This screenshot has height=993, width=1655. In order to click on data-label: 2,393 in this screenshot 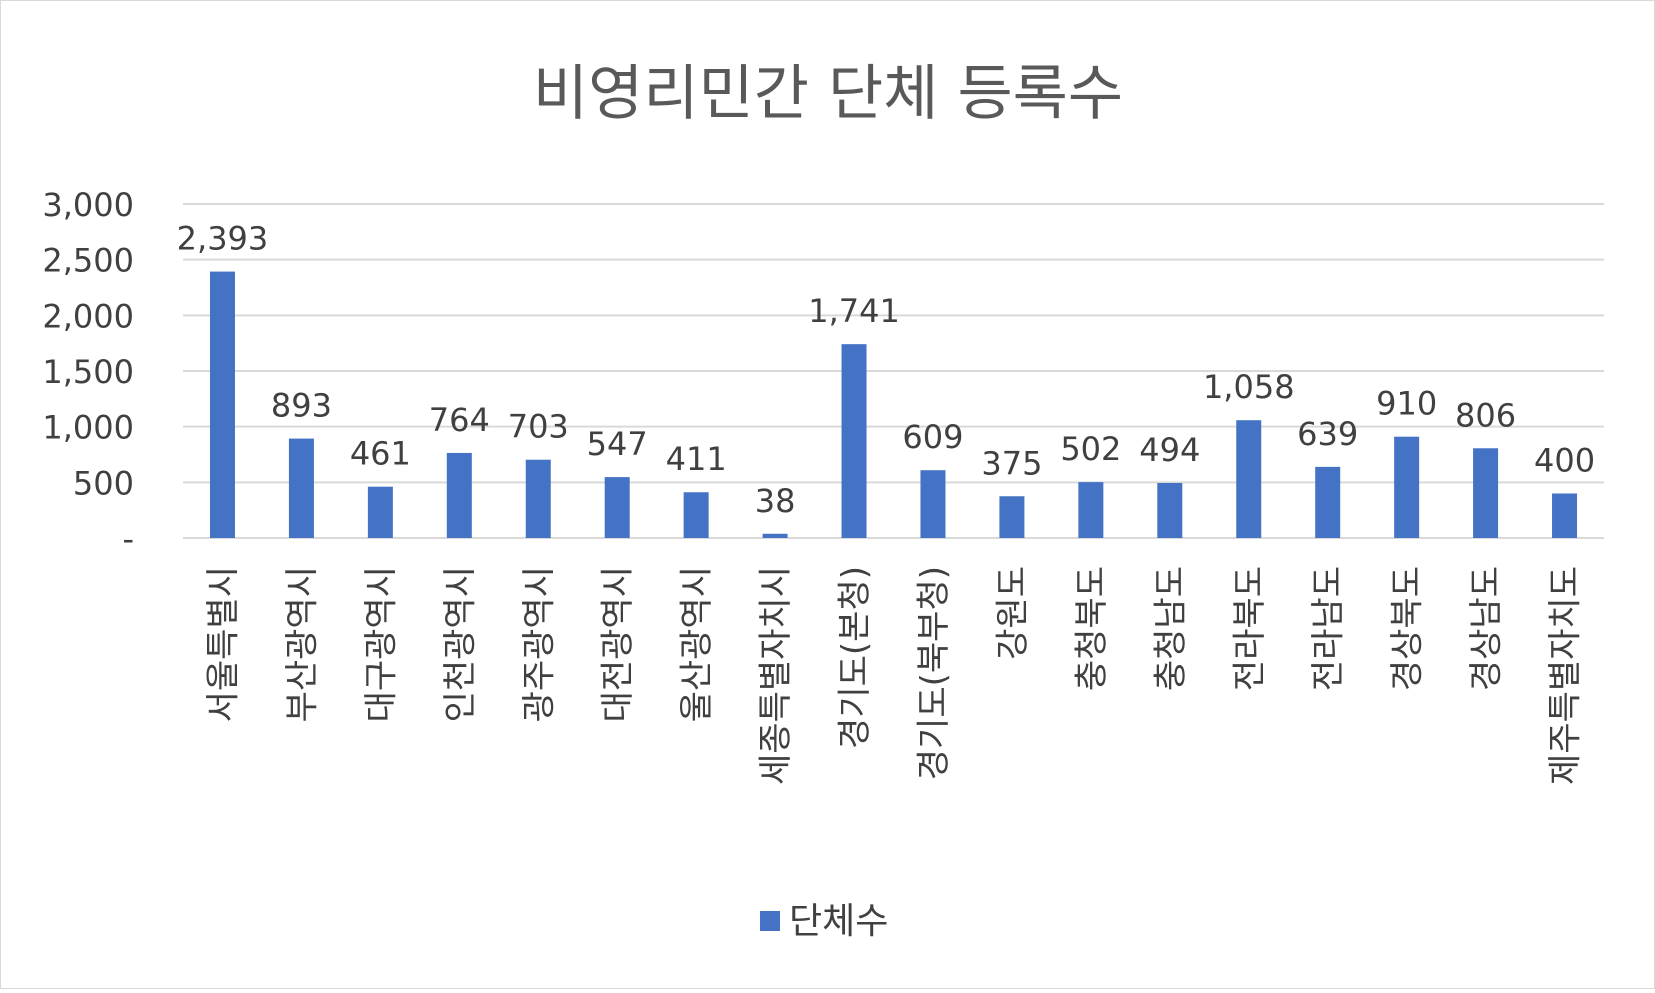, I will do `click(223, 239)`.